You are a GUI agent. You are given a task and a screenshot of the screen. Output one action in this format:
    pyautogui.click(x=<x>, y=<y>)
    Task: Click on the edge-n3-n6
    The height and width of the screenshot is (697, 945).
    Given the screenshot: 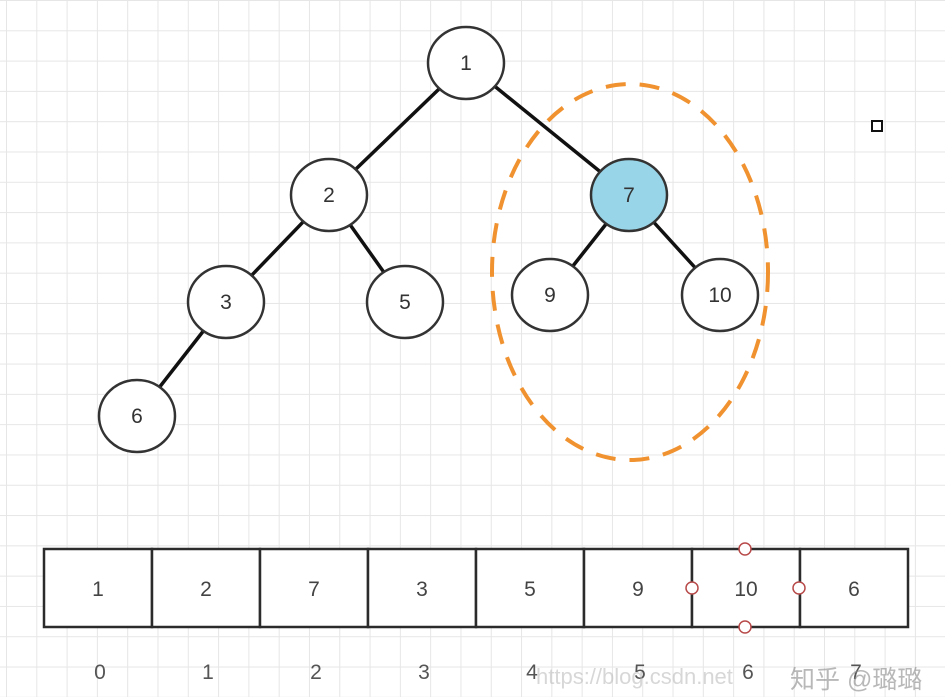 What is the action you would take?
    pyautogui.click(x=181, y=359)
    